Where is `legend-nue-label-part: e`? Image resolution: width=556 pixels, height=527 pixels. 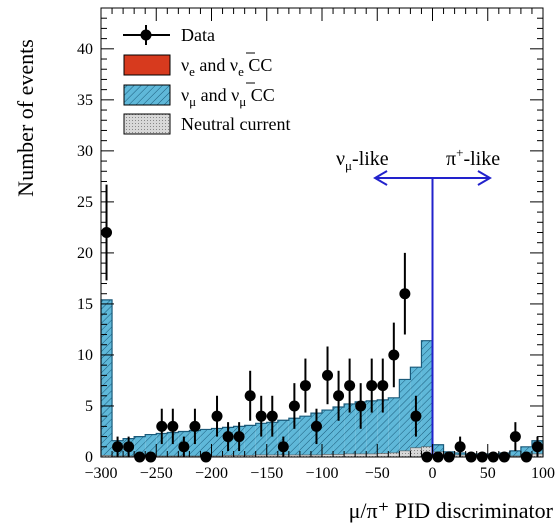
legend-nue-label-part: e is located at coordinates (241, 71).